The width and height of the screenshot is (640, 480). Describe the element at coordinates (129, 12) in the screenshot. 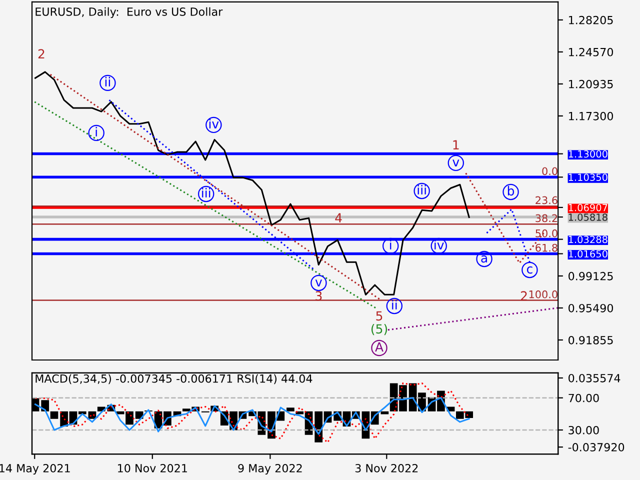

I see `chart-title: EURUSD, Daily: Euro vs US Dollar` at that location.